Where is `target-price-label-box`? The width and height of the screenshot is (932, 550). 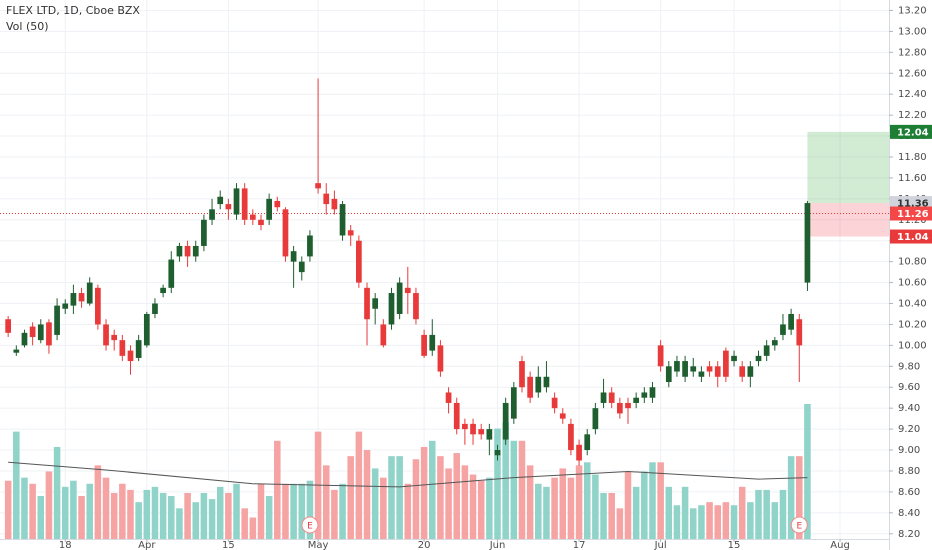 target-price-label-box is located at coordinates (911, 131).